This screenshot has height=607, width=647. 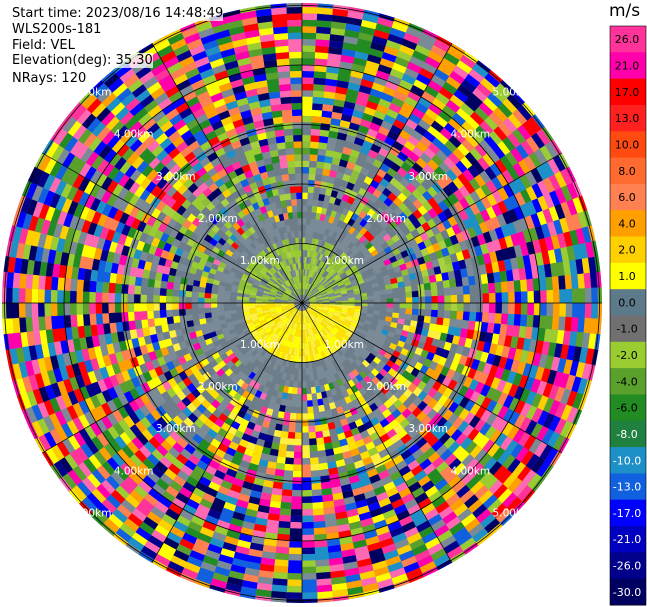 I want to click on colorbar-tick-label: 10.0, so click(x=627, y=144).